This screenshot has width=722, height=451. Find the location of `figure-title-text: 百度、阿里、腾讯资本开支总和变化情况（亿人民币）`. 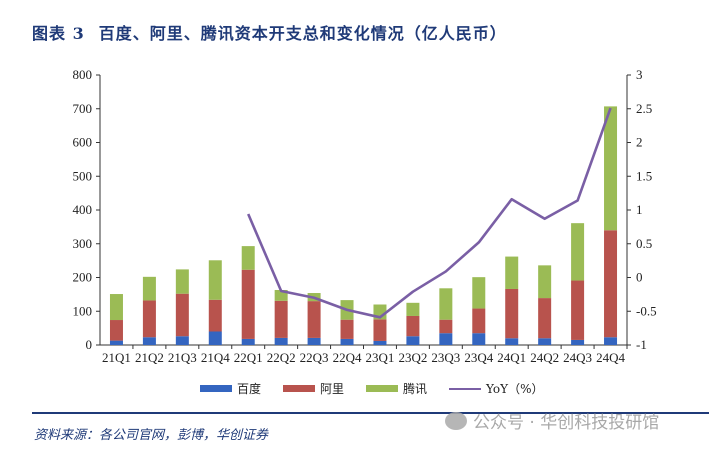

figure-title-text: 百度、阿里、腾讯资本开支总和变化情况（亿人民币） is located at coordinates (302, 33).